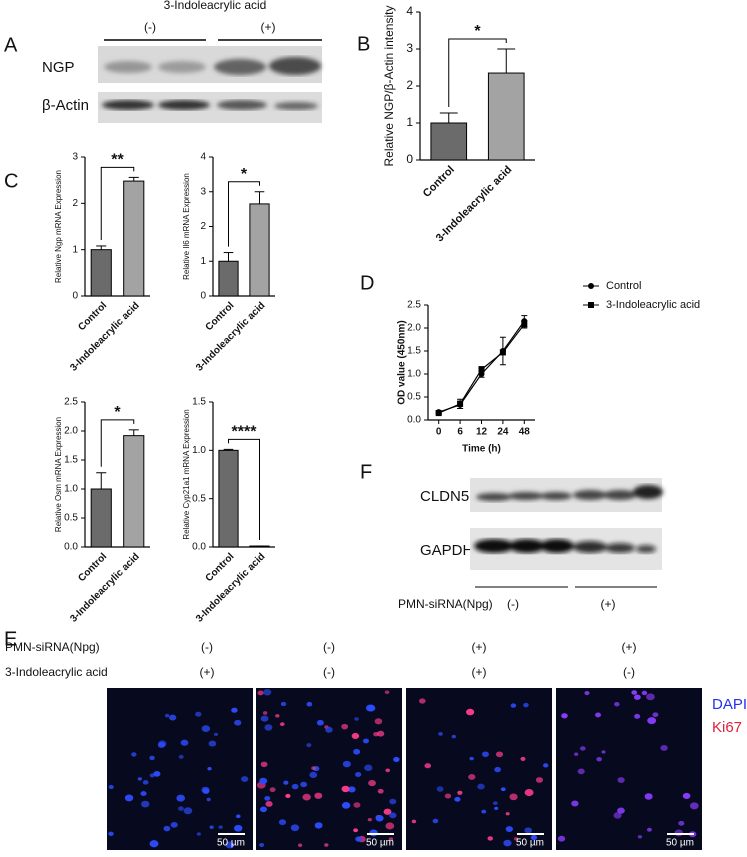 The height and width of the screenshot is (857, 747). I want to click on column-label: (+), so click(207, 672).